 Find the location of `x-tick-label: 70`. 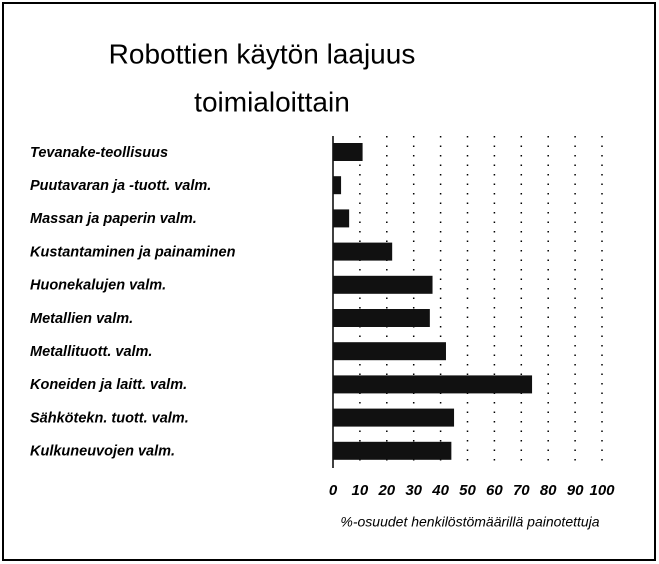

x-tick-label: 70 is located at coordinates (521, 490).